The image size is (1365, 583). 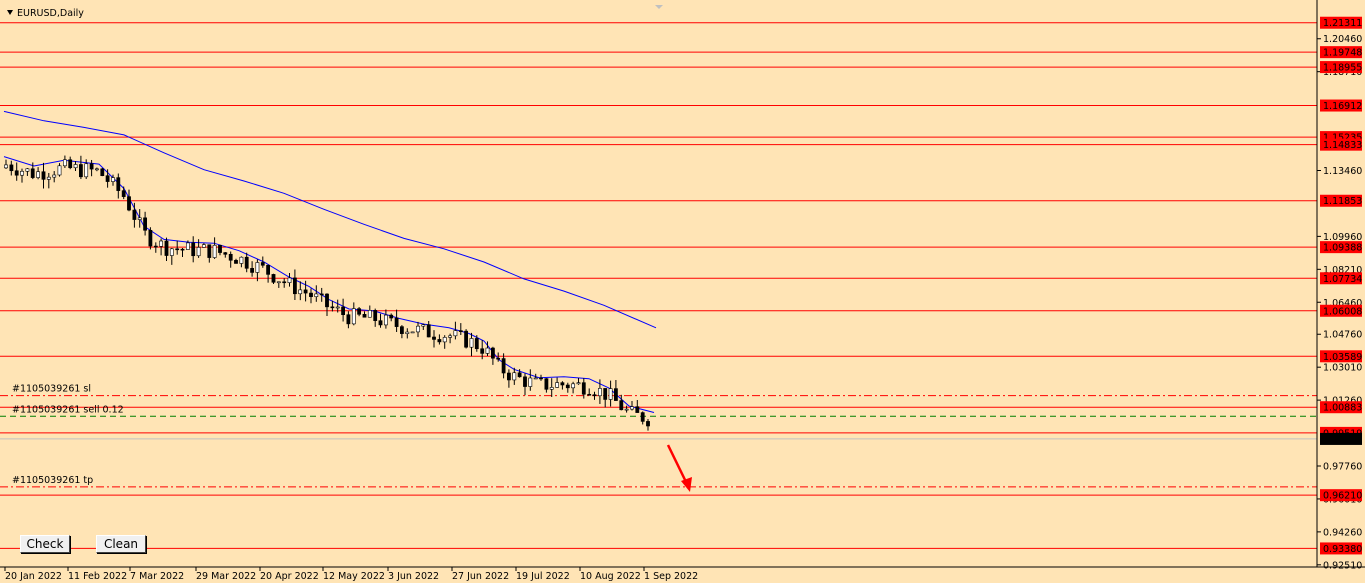 I want to click on y-tick-label: 1.01260, so click(x=1342, y=401).